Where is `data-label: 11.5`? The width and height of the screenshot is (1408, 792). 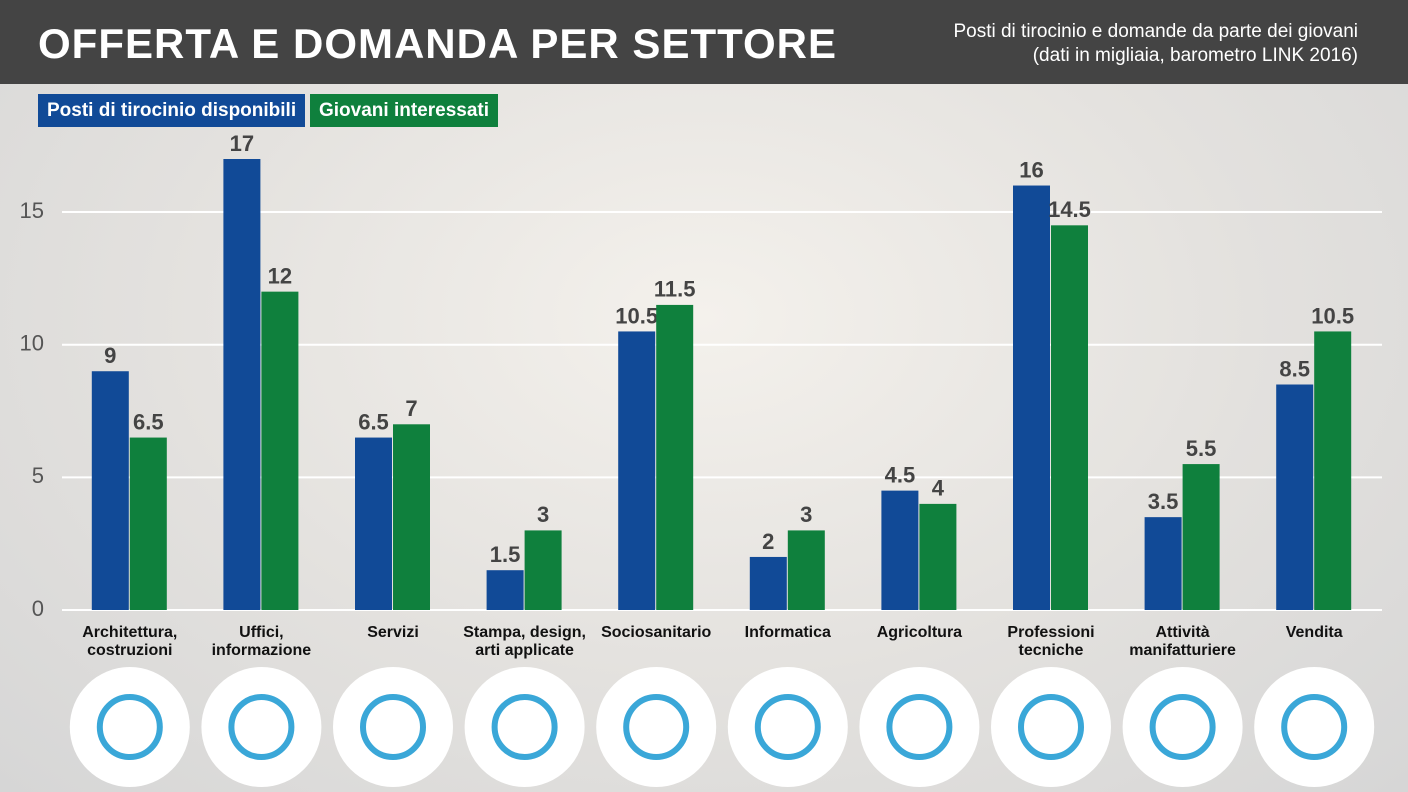 data-label: 11.5 is located at coordinates (675, 289).